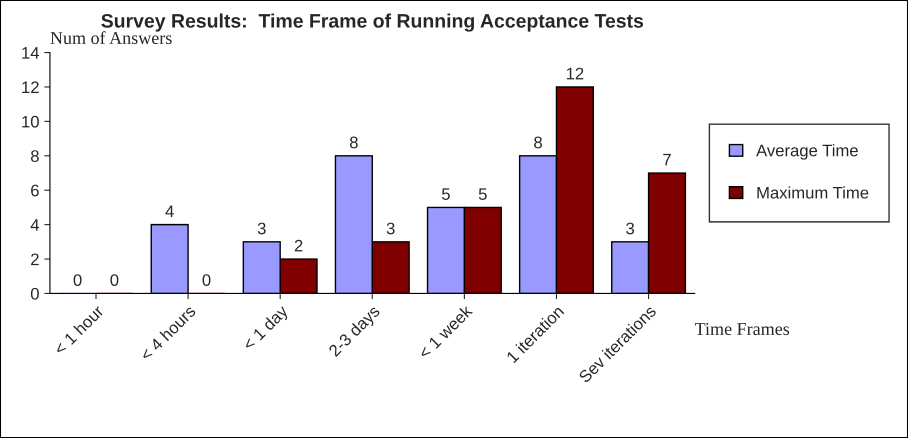 The height and width of the screenshot is (438, 908). What do you see at coordinates (169, 212) in the screenshot?
I see `data-label: 4` at bounding box center [169, 212].